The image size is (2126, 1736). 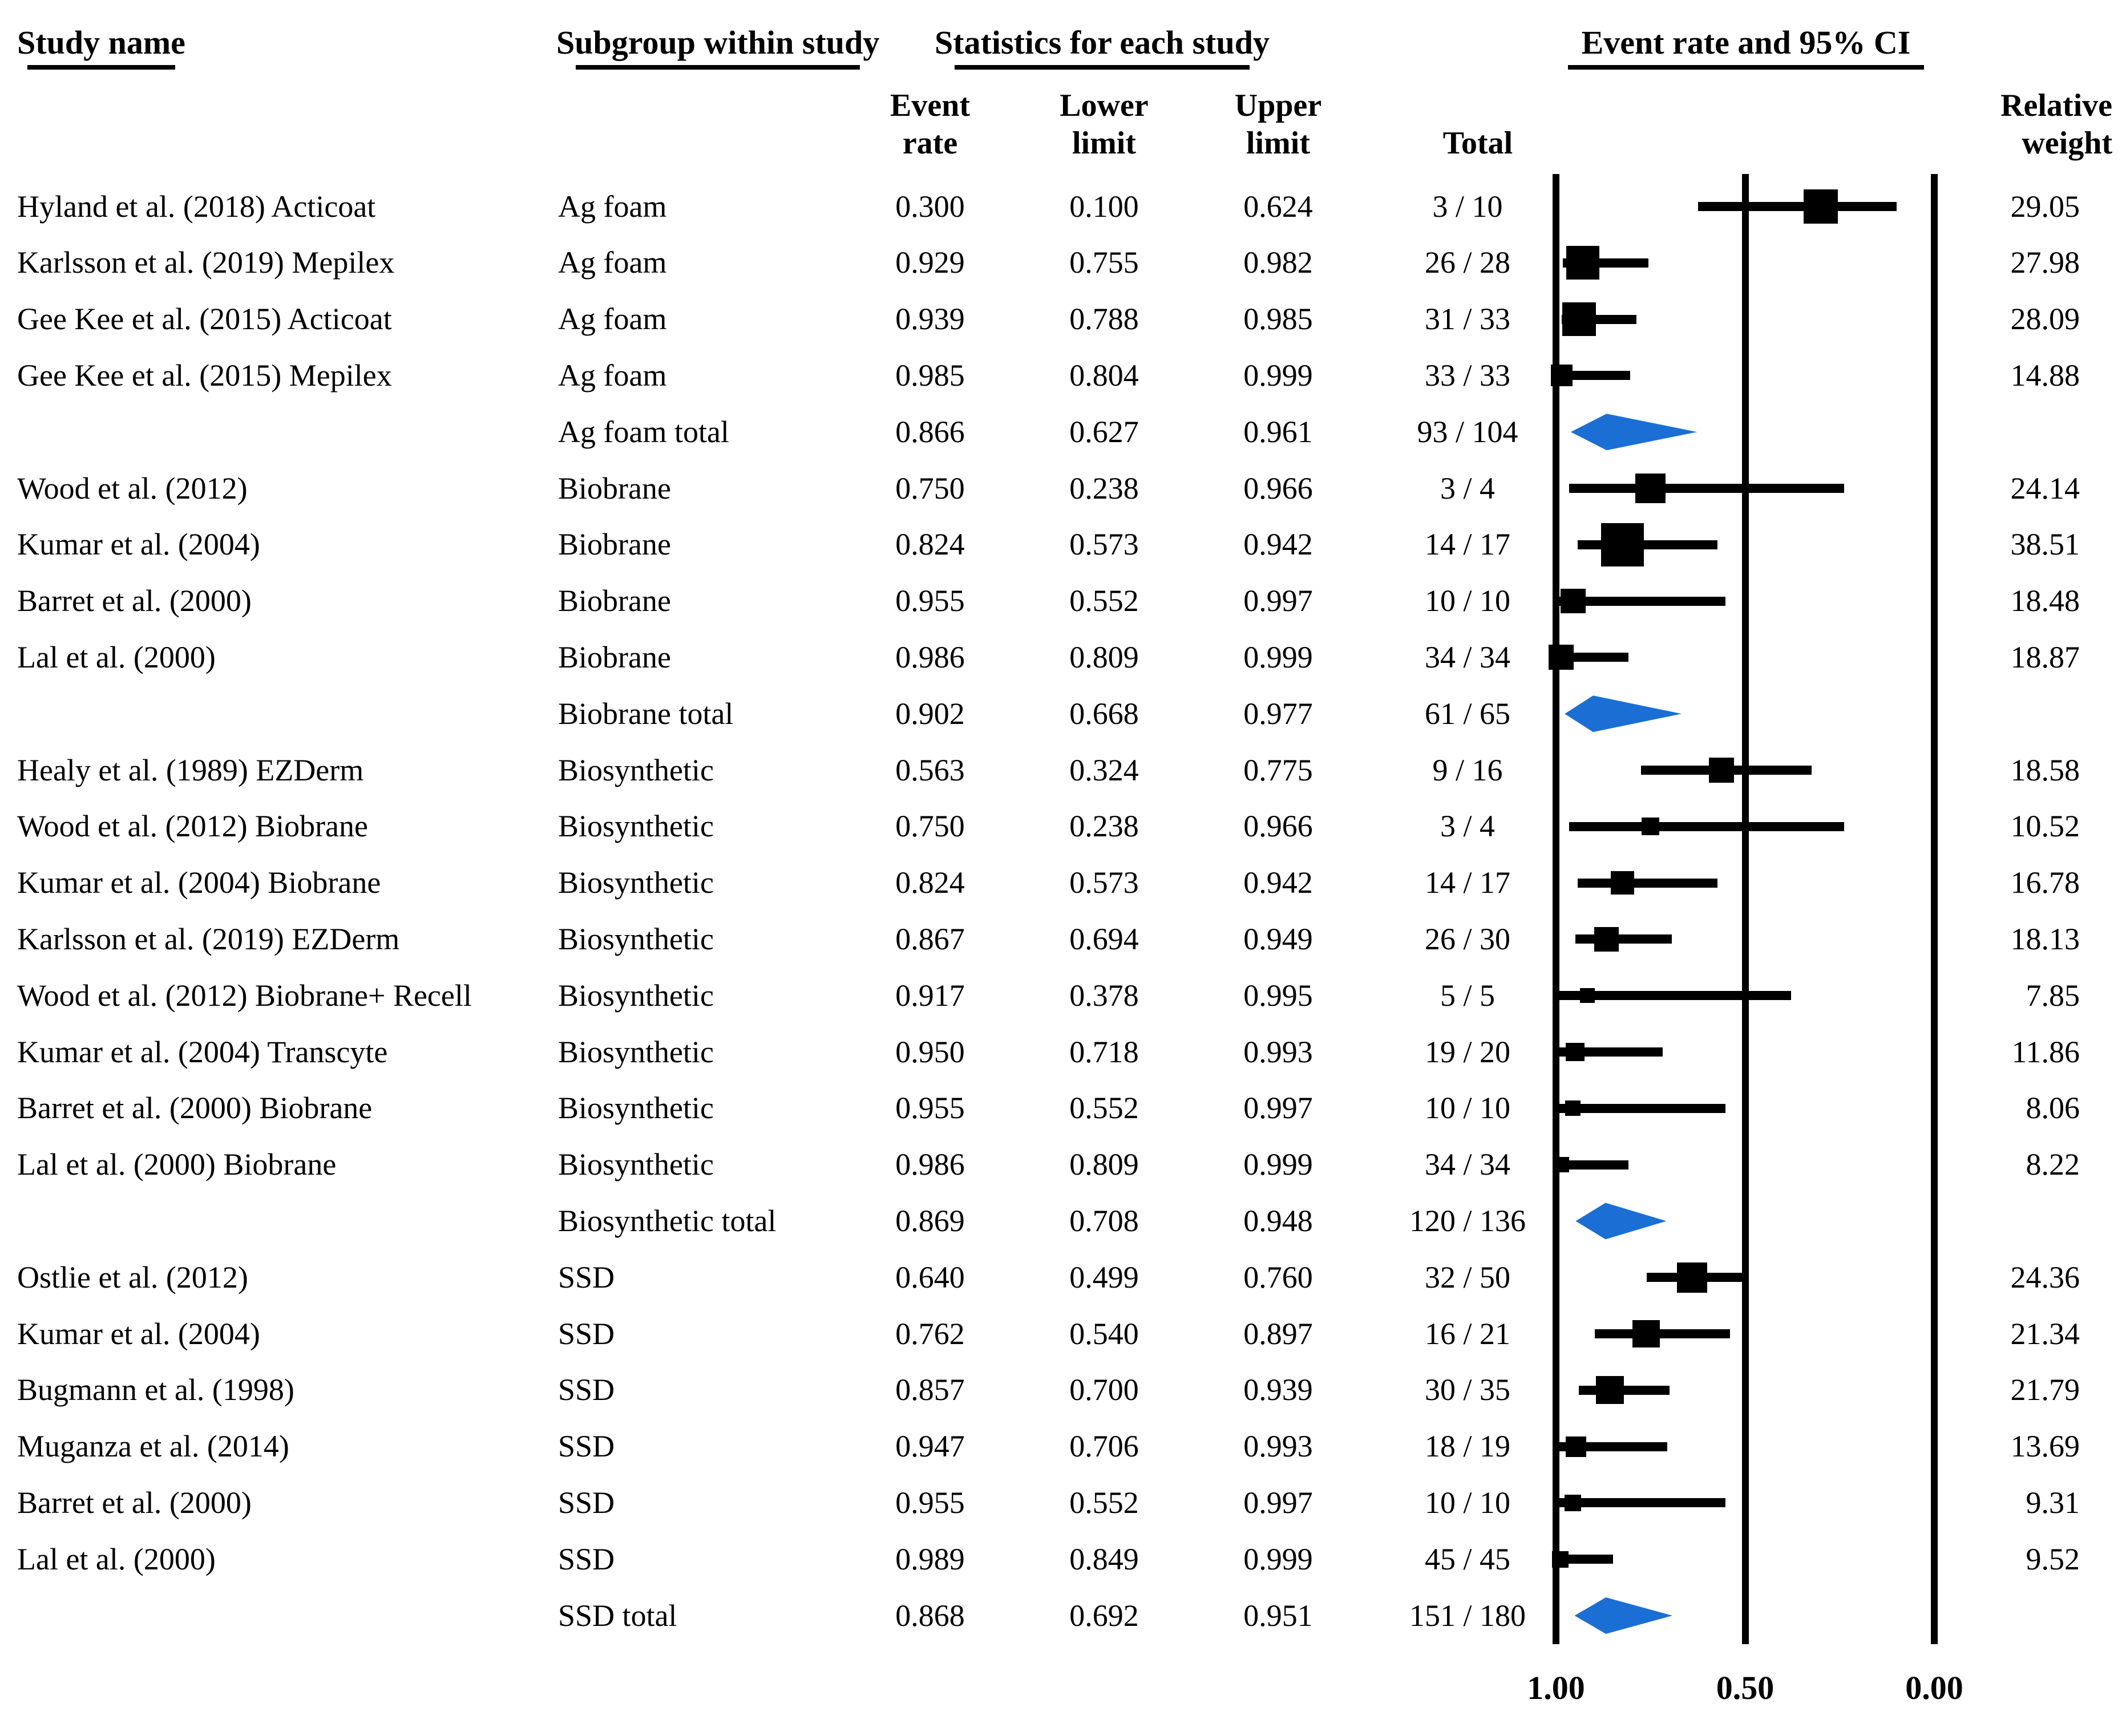 What do you see at coordinates (1278, 938) in the screenshot?
I see `upper-limit-cell: 0.949` at bounding box center [1278, 938].